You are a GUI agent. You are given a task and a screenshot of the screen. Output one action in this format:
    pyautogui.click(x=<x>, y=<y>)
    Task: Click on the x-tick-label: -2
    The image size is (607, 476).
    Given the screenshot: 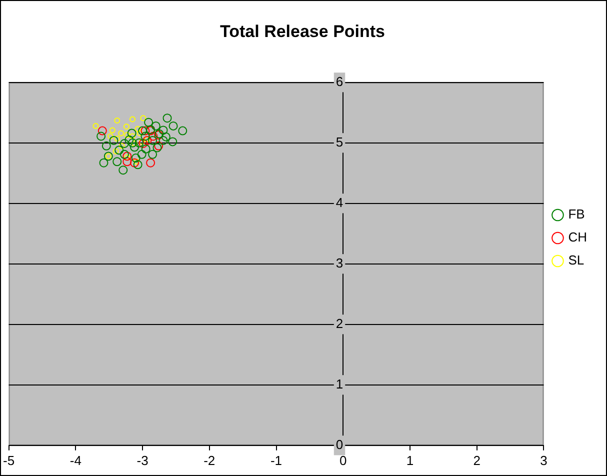 What is the action you would take?
    pyautogui.click(x=210, y=460)
    